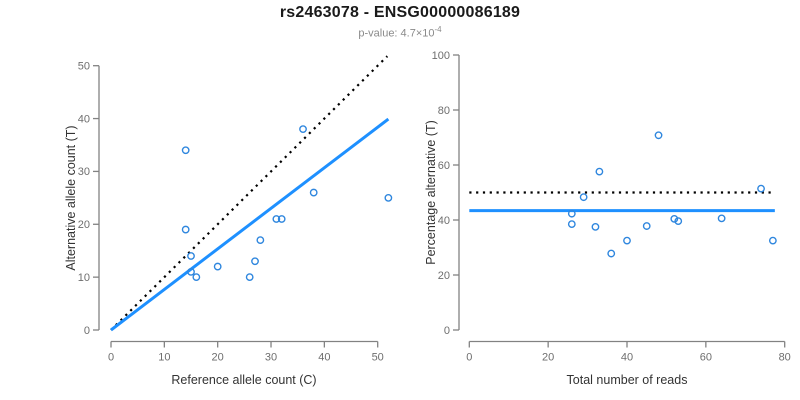  What do you see at coordinates (444, 111) in the screenshot?
I see `y-tick-label: 80` at bounding box center [444, 111].